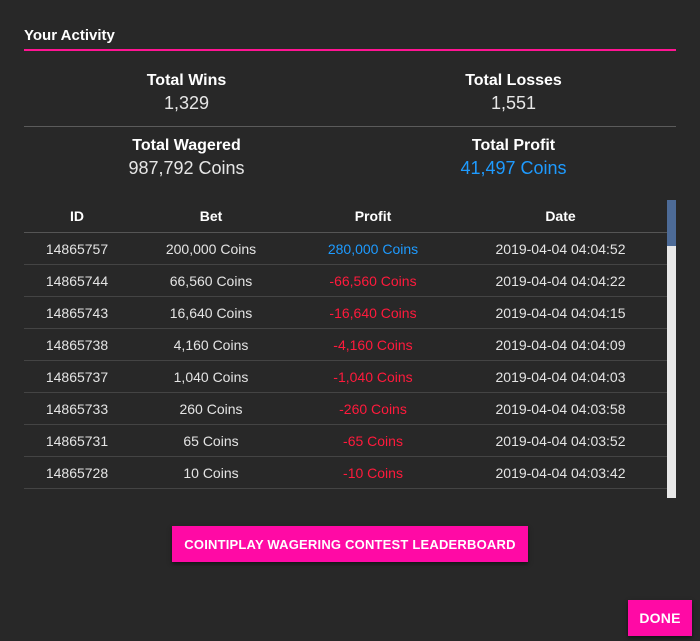 Image resolution: width=700 pixels, height=641 pixels. Describe the element at coordinates (513, 168) in the screenshot. I see `stat-value: 41,497 Coins` at that location.